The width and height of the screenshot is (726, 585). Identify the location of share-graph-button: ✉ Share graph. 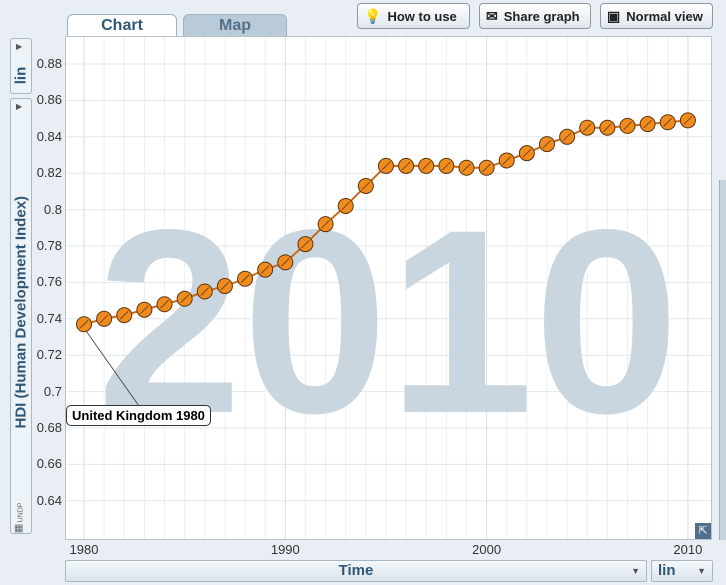
(535, 16).